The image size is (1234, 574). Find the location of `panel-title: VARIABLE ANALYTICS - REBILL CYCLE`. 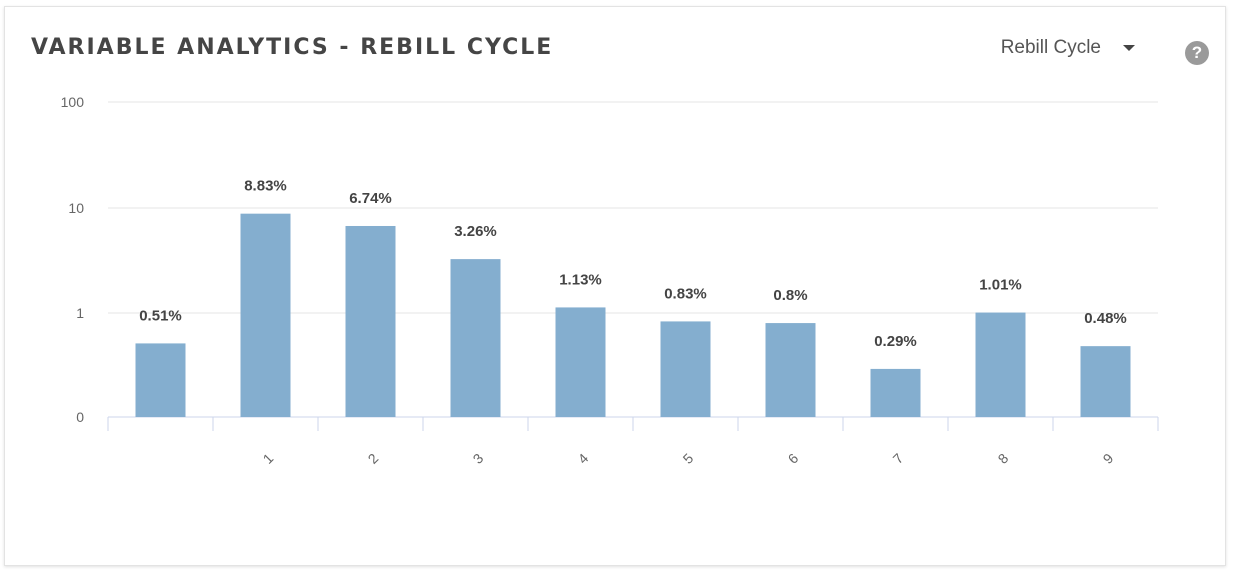

panel-title: VARIABLE ANALYTICS - REBILL CYCLE is located at coordinates (292, 47).